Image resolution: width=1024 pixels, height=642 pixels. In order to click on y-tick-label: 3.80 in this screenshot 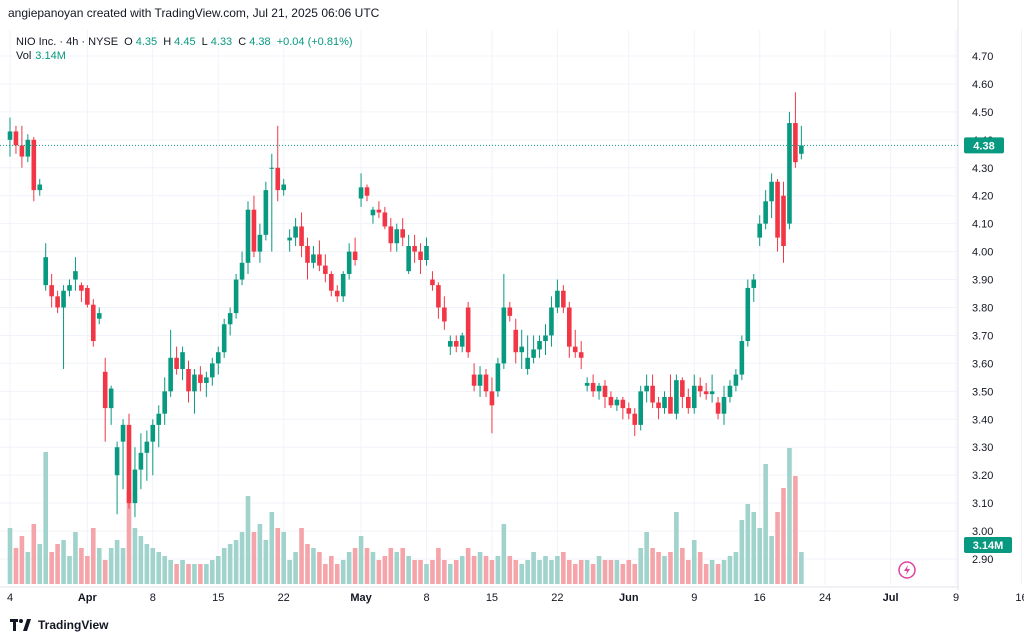, I will do `click(982, 309)`.